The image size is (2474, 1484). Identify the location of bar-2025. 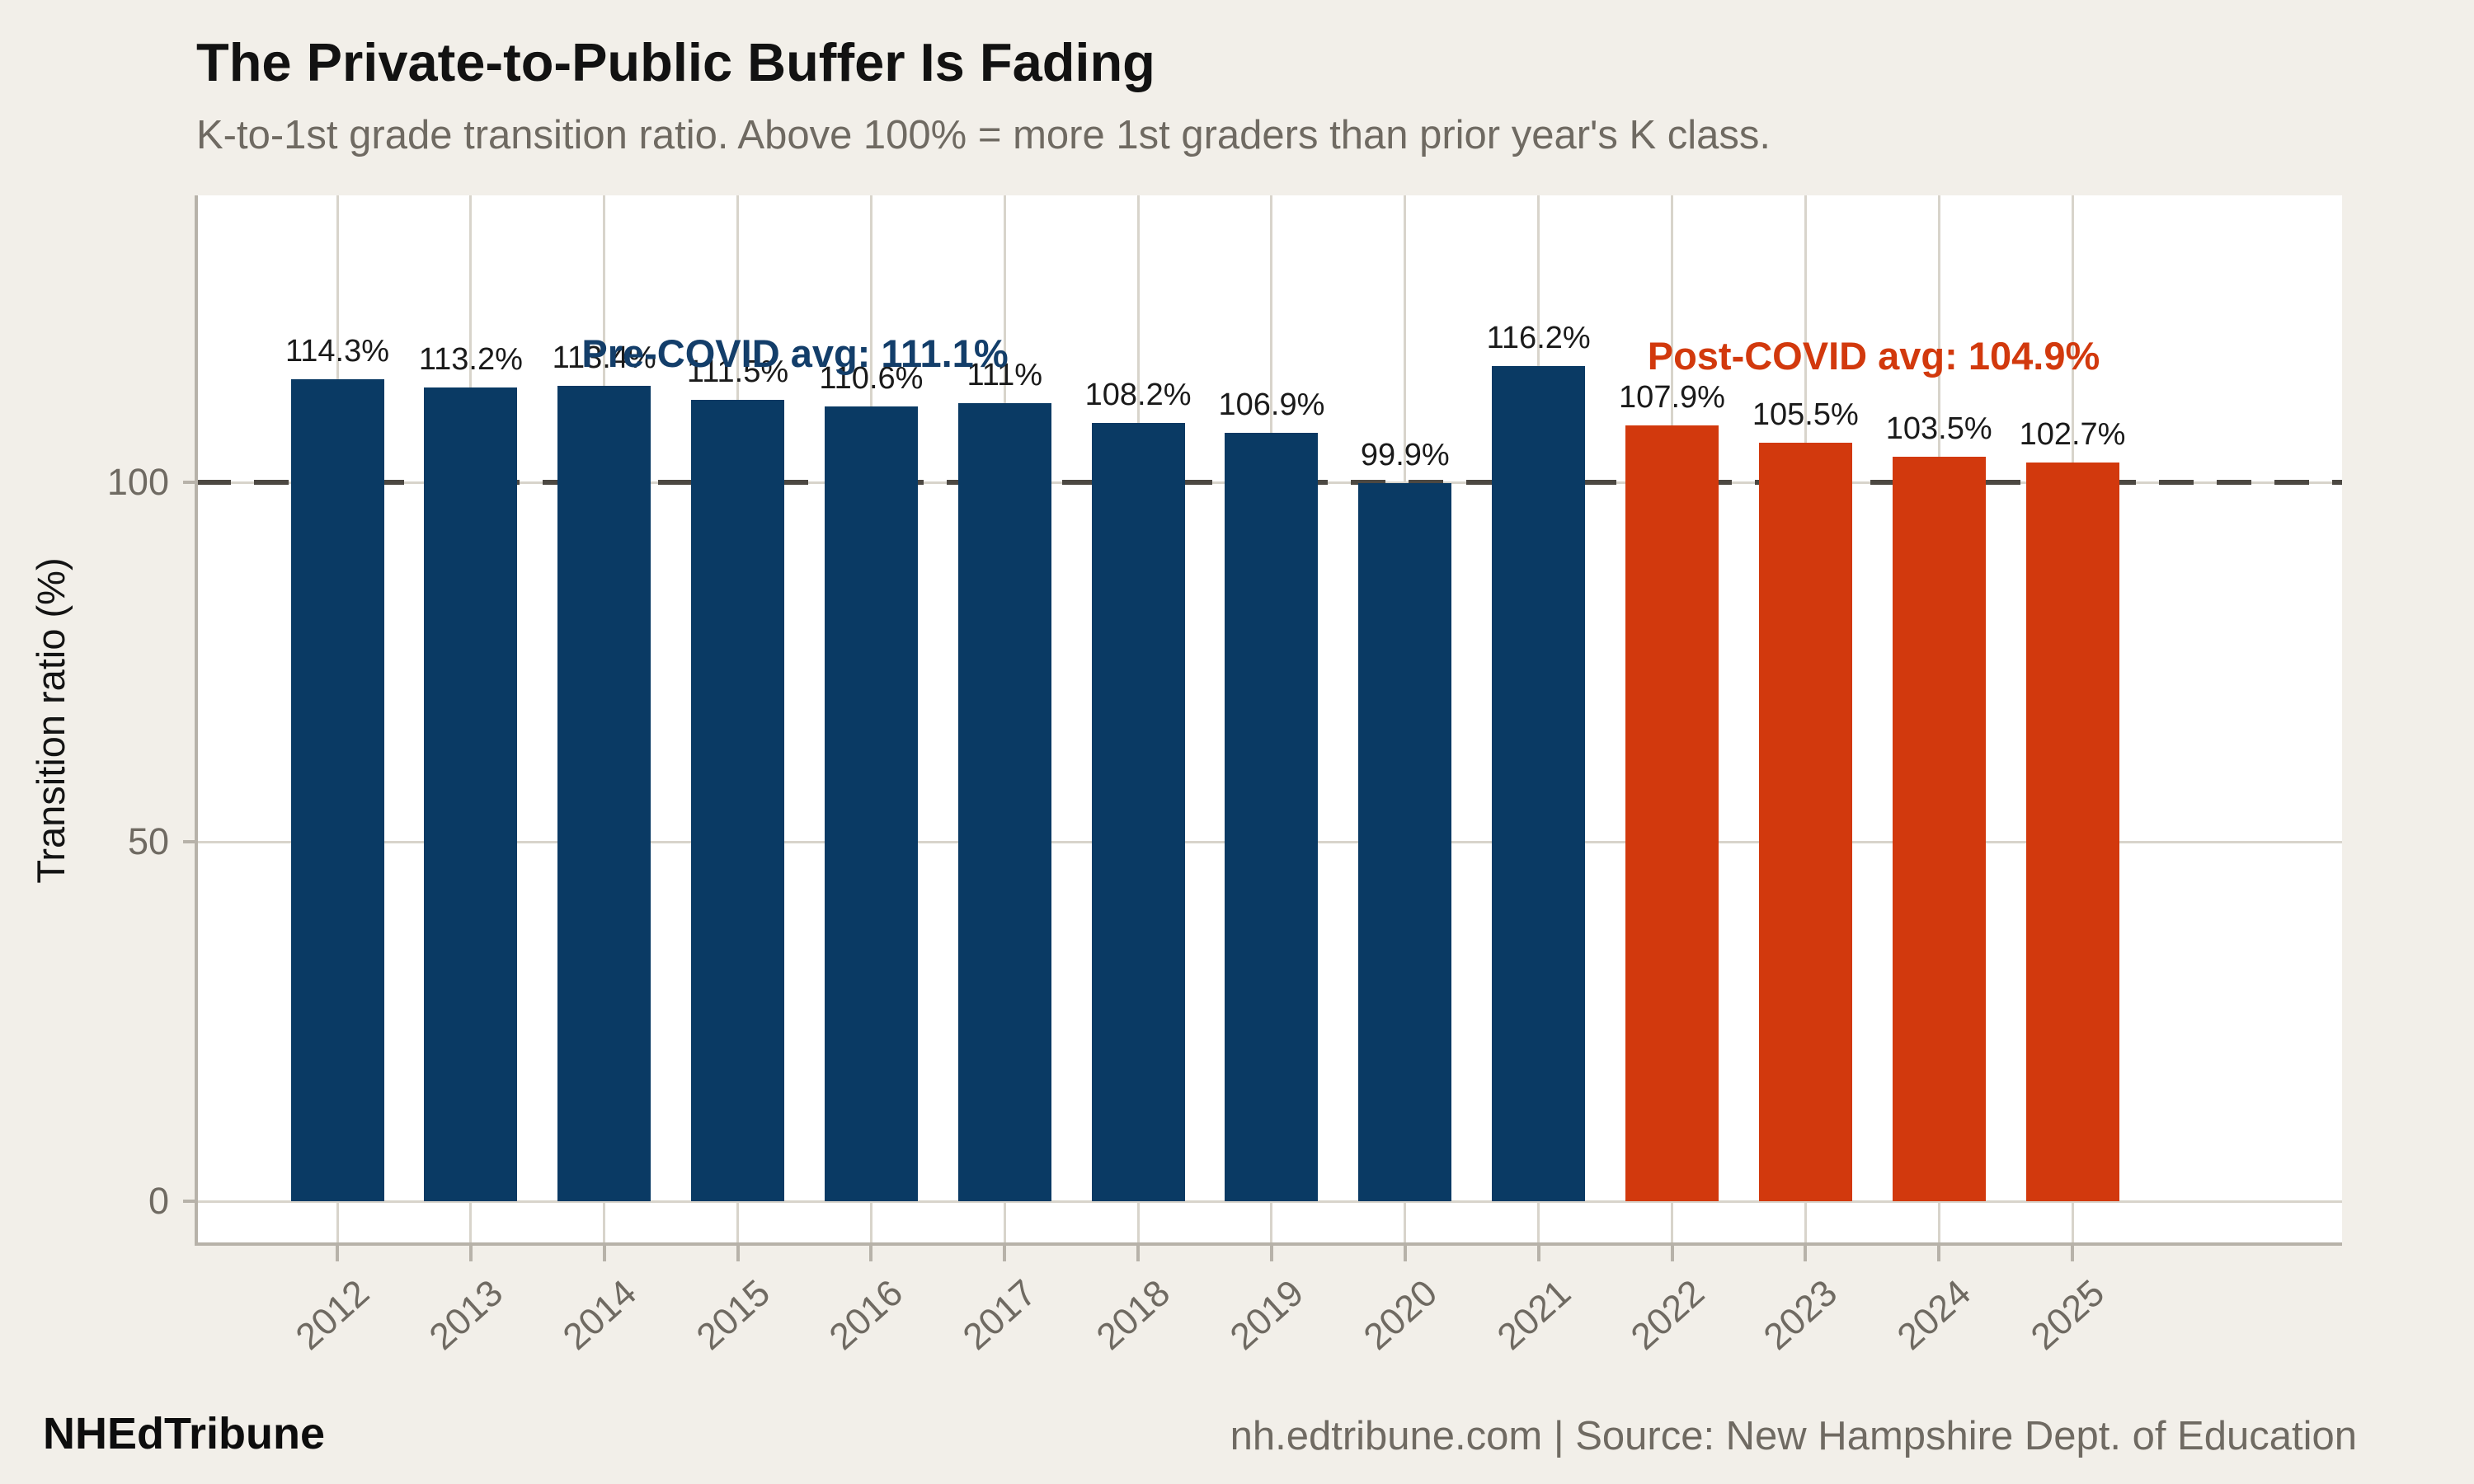
(2072, 832).